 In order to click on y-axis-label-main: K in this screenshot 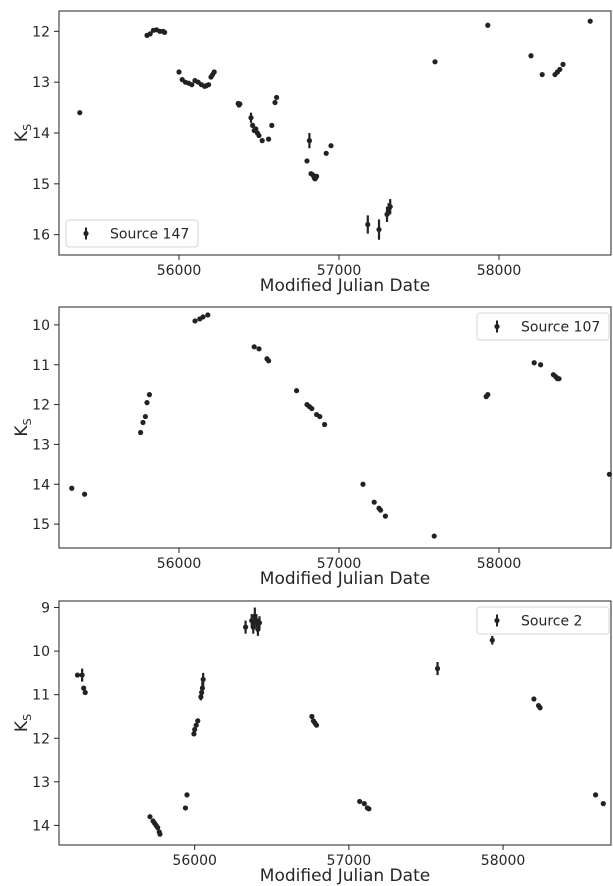, I will do `click(22, 431)`.